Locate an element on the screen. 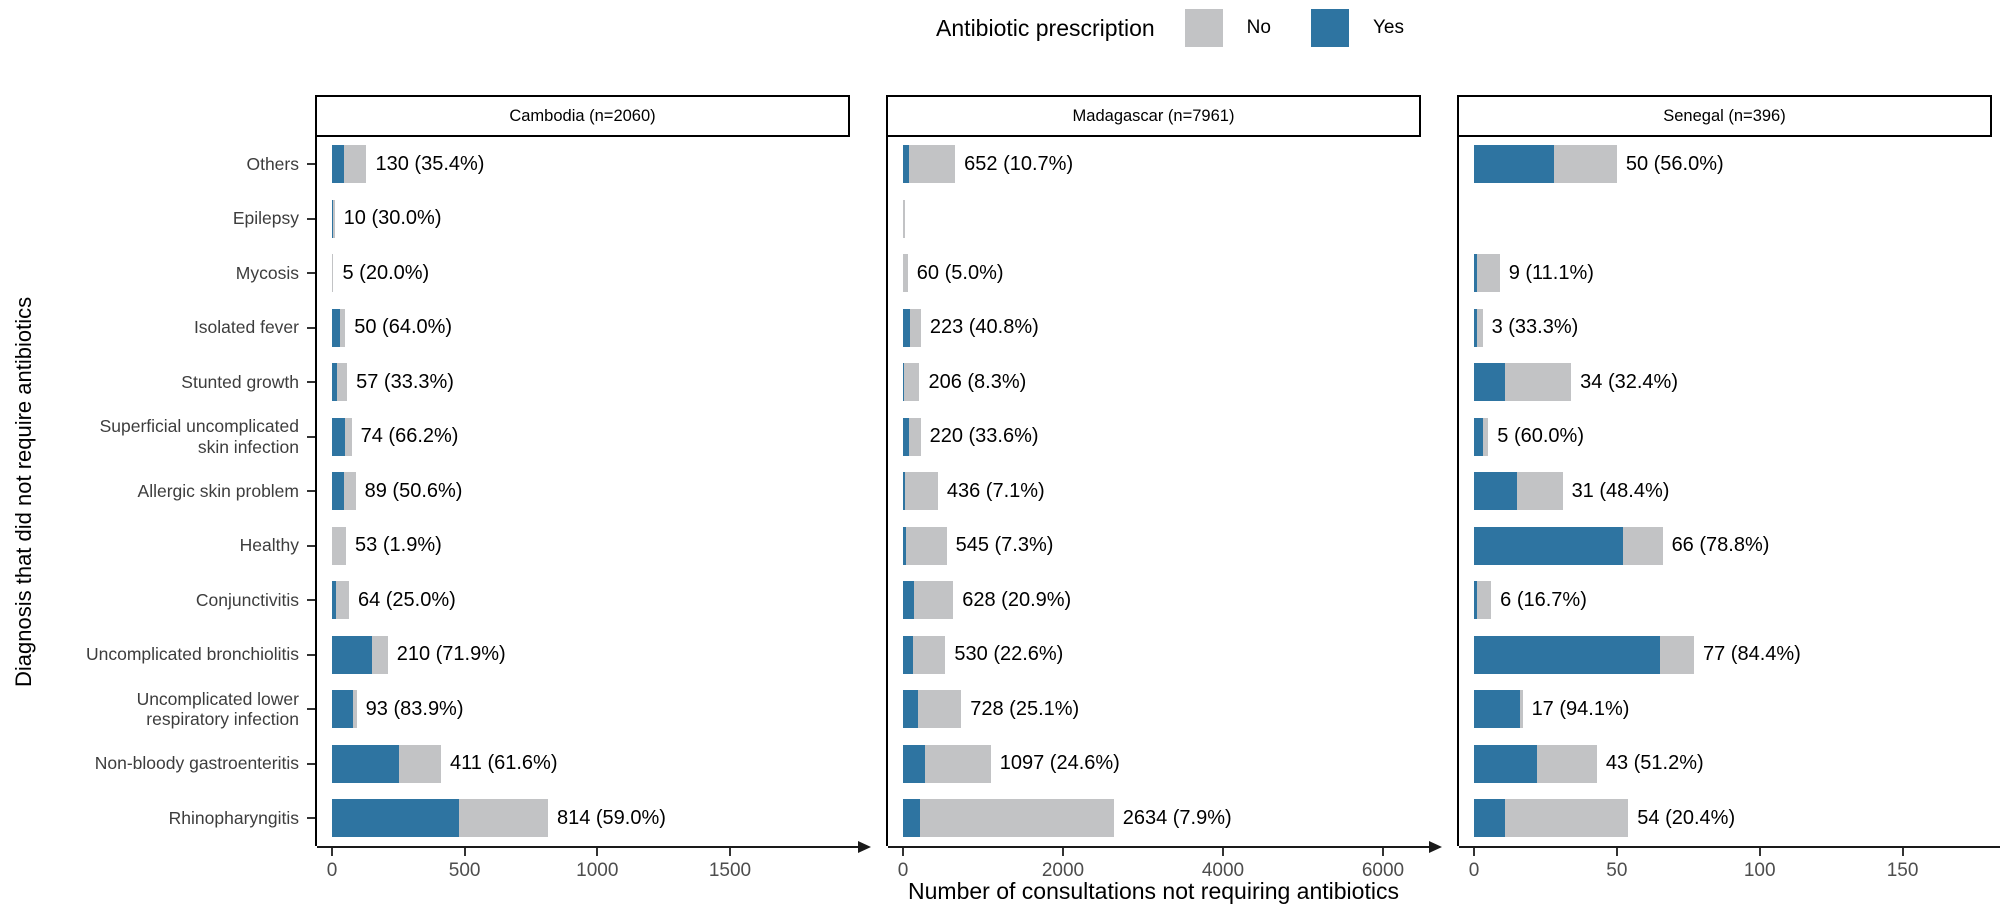 Image resolution: width=2000 pixels, height=922 pixels. bar-value-label: 652 (10.7%) is located at coordinates (1019, 163).